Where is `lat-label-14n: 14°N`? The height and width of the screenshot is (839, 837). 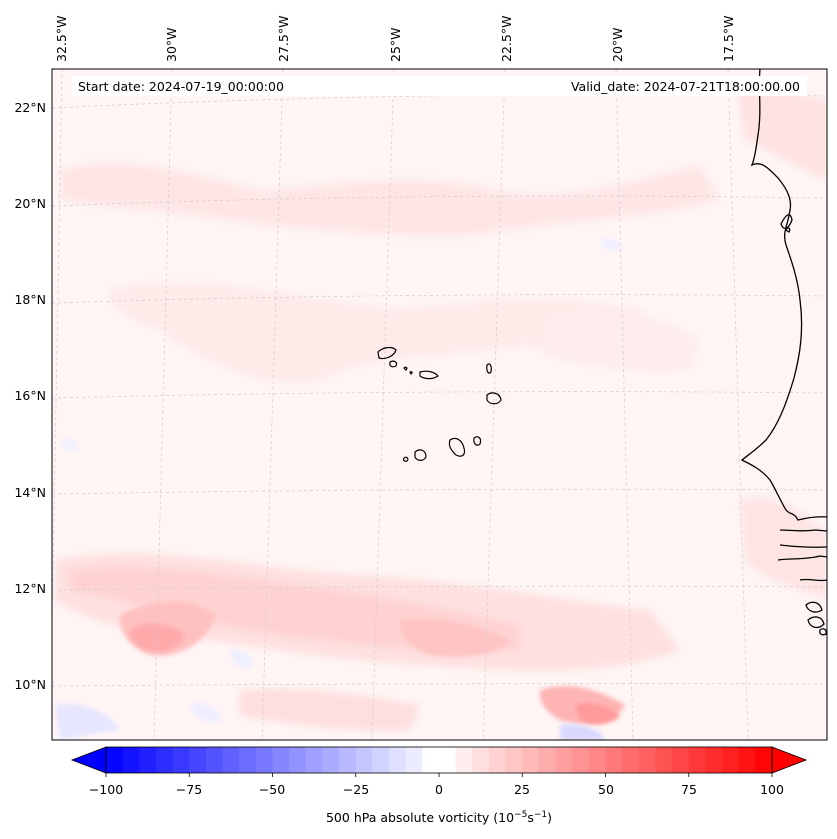 lat-label-14n: 14°N is located at coordinates (30, 492).